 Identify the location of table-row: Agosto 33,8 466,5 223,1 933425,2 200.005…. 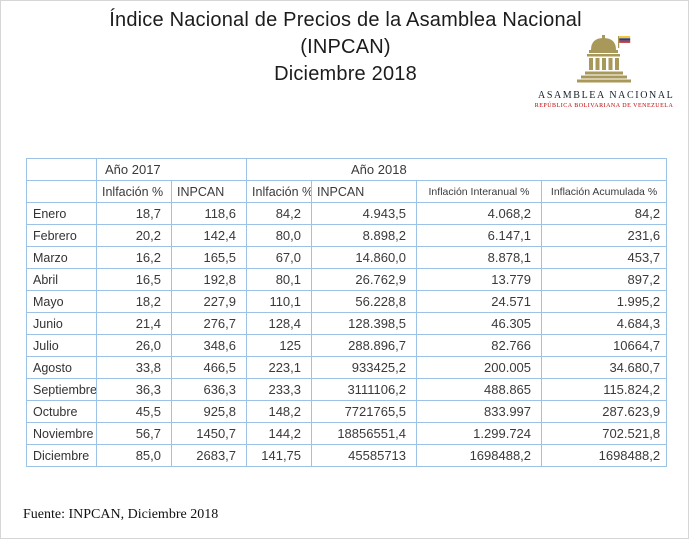
(347, 367).